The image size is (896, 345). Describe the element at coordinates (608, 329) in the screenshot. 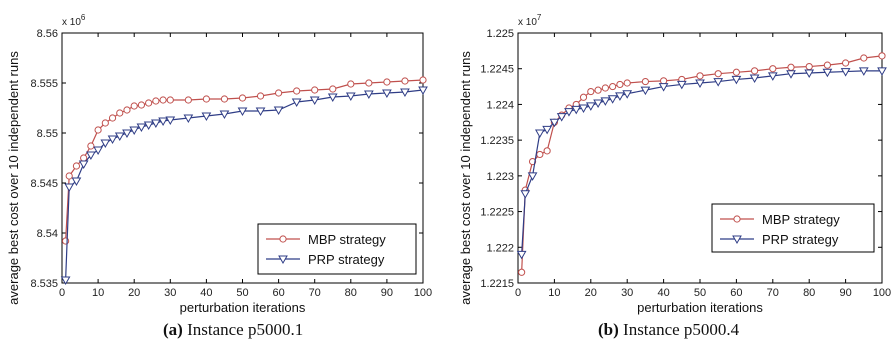

I see `caption-b-label: (b)` at that location.